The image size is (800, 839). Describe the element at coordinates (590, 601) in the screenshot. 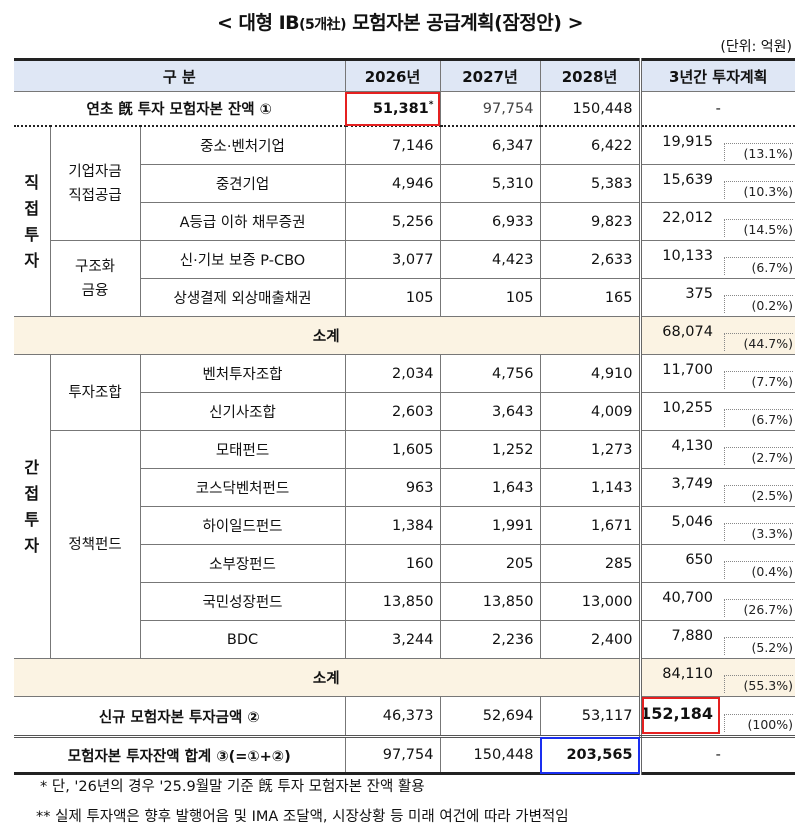

I see `value-2028: 13,000` at that location.